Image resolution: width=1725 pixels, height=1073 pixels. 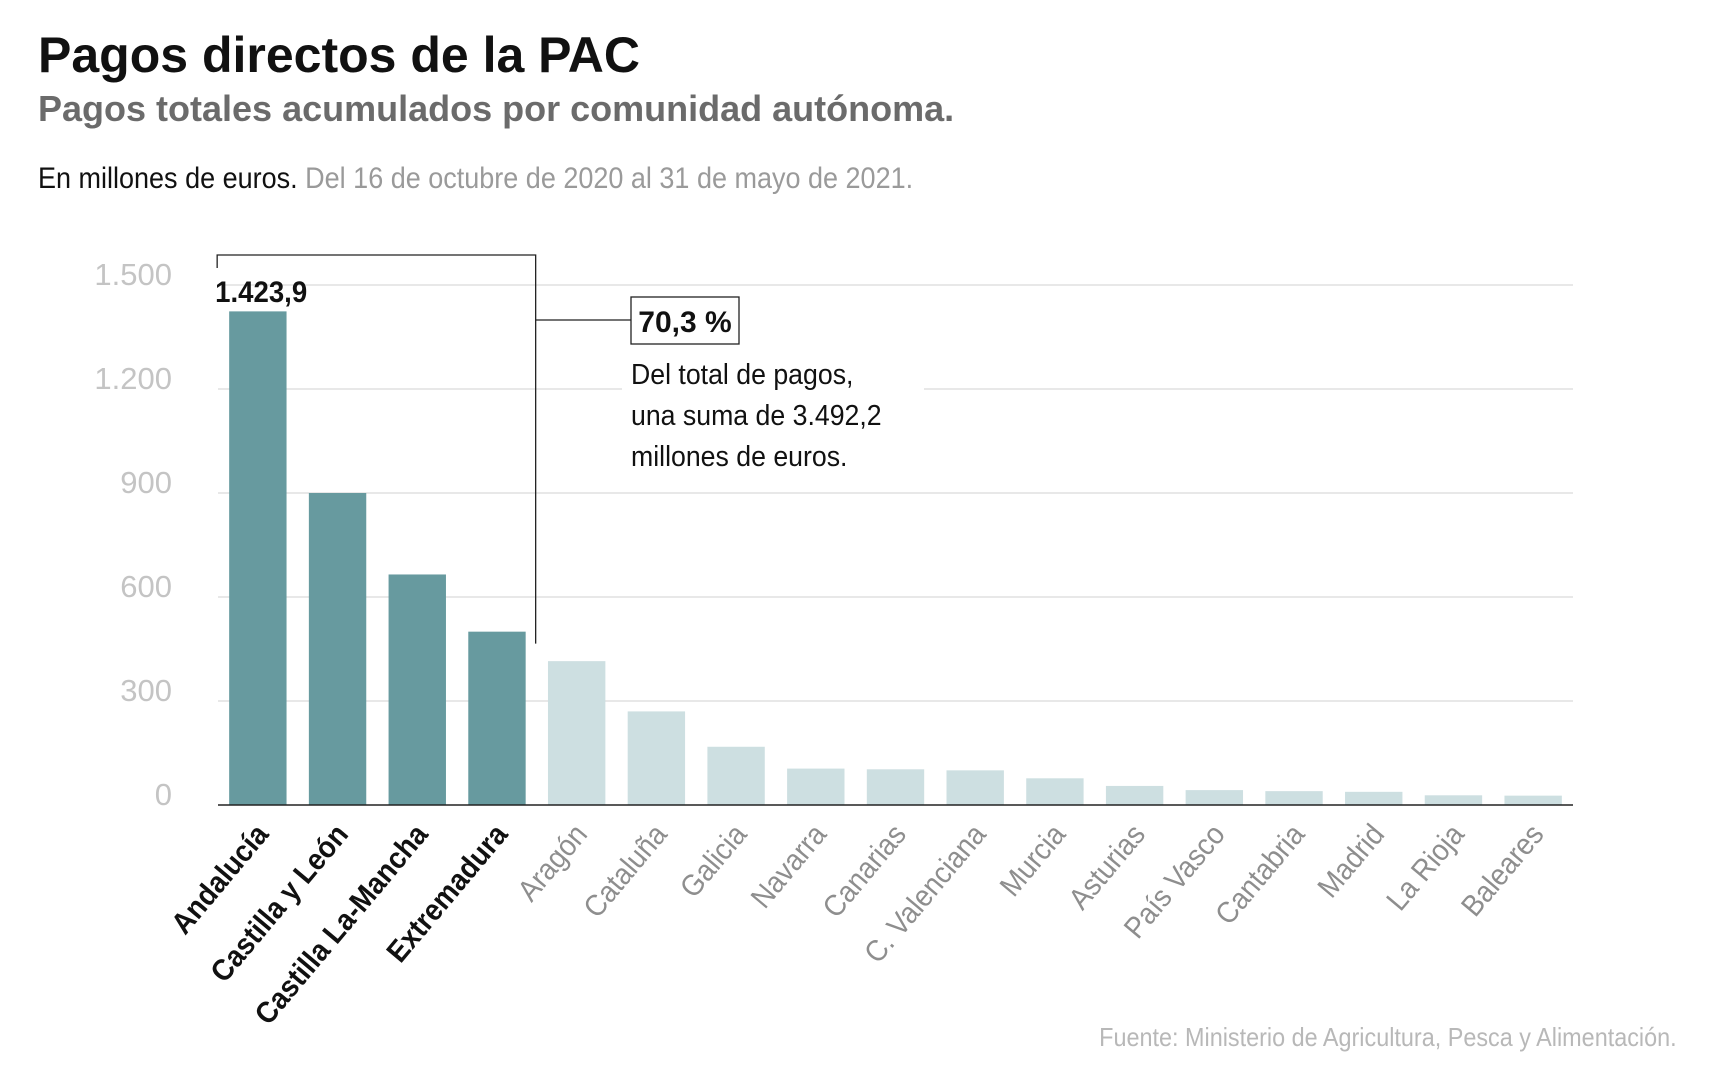 What do you see at coordinates (739, 456) in the screenshot?
I see `note-line: millones de euros.` at bounding box center [739, 456].